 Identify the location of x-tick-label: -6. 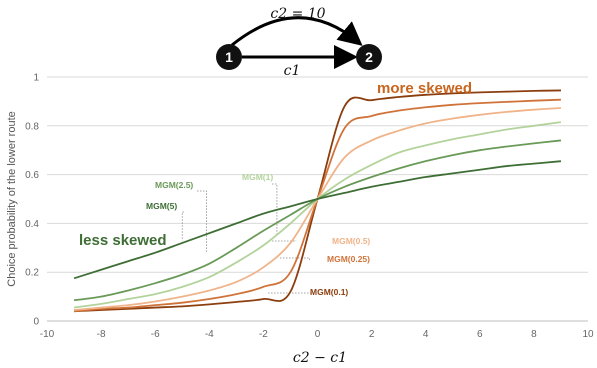
(155, 334).